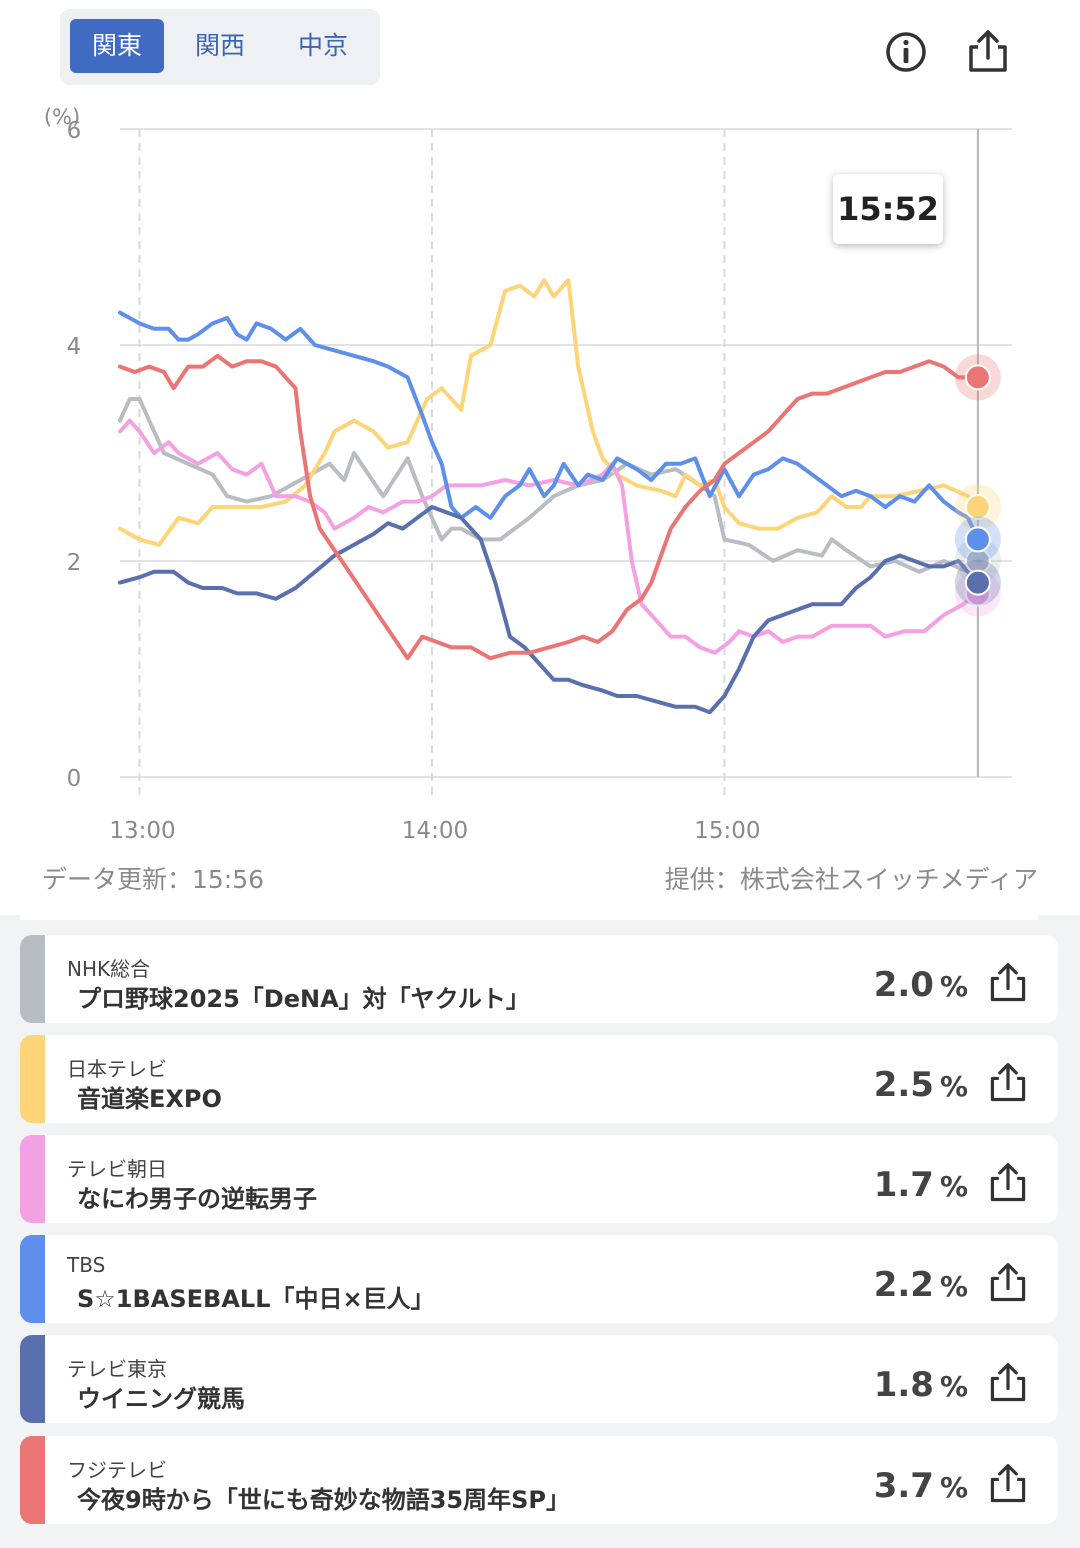 Image resolution: width=1080 pixels, height=1548 pixels. Describe the element at coordinates (903, 985) in the screenshot. I see `rating-value: 2.0` at that location.